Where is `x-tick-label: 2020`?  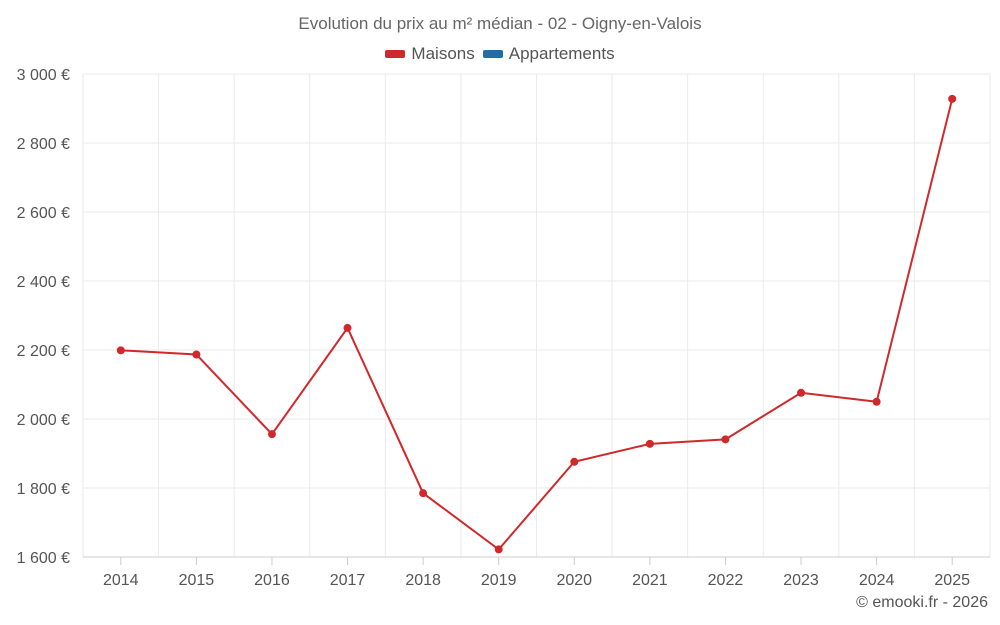 x-tick-label: 2020 is located at coordinates (574, 580).